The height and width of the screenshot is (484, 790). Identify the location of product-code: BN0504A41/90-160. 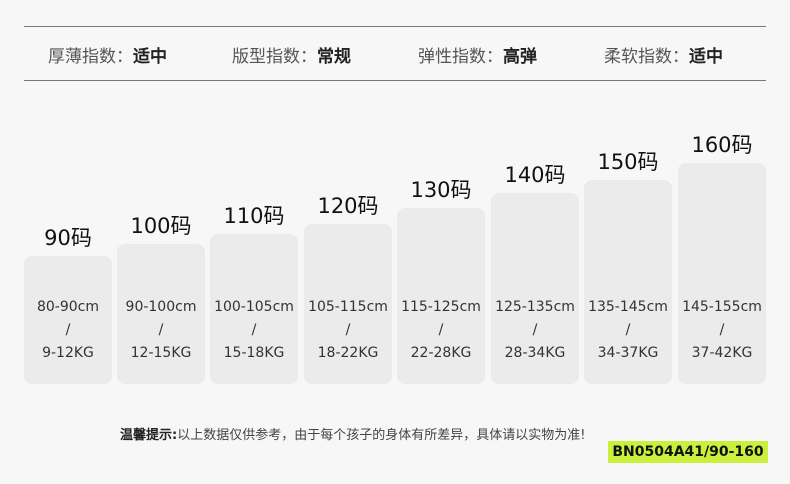
(688, 452).